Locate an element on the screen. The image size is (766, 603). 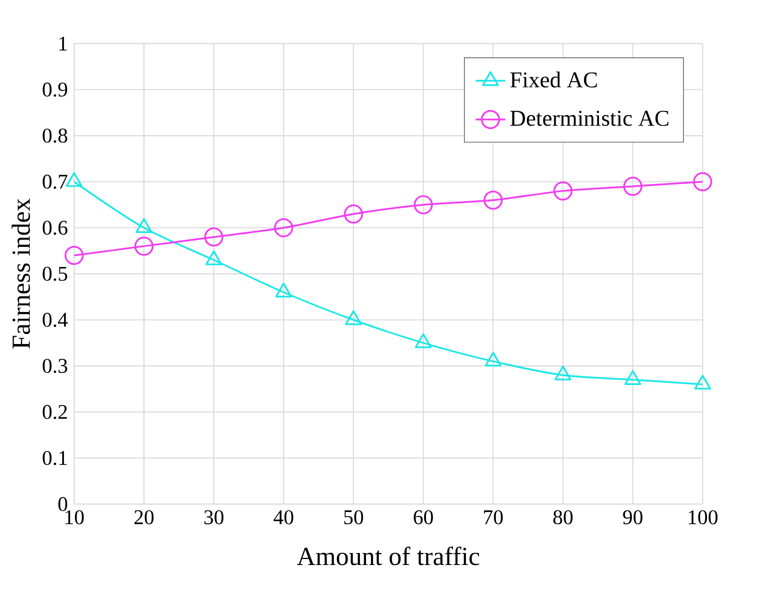
y-tick-label: 0.7 is located at coordinates (55, 181).